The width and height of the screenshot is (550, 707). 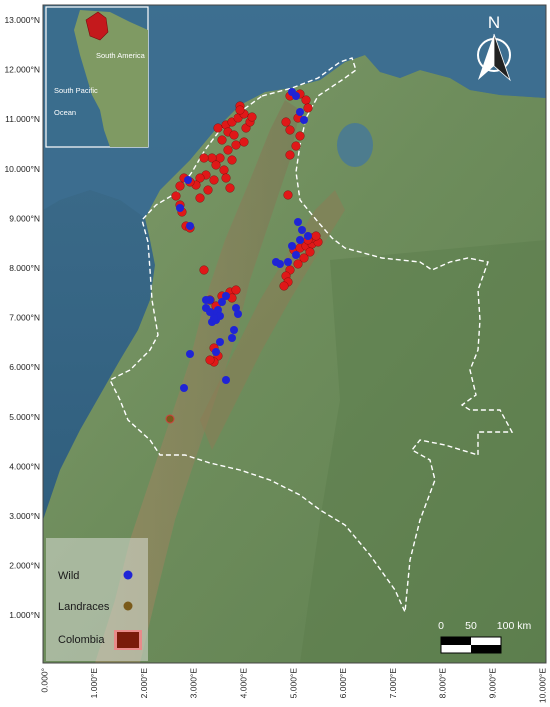 What do you see at coordinates (22, 70) in the screenshot?
I see `latitude-label: 12.000°N` at bounding box center [22, 70].